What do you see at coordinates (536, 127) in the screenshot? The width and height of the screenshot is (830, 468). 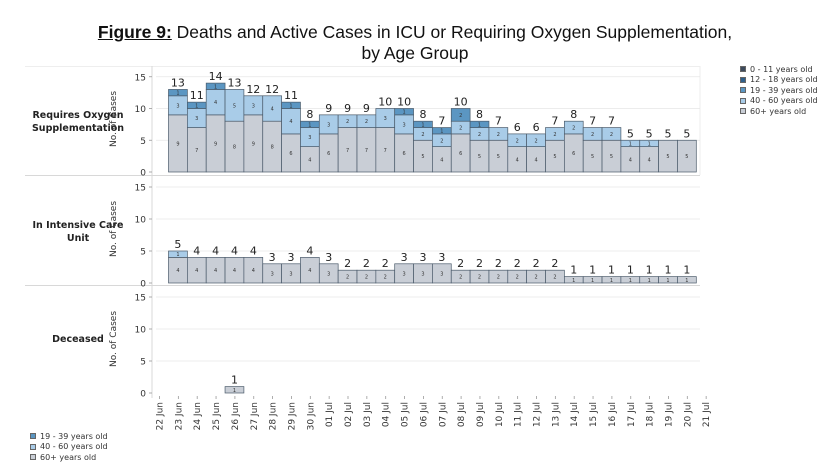 I see `total-label: 6` at bounding box center [536, 127].